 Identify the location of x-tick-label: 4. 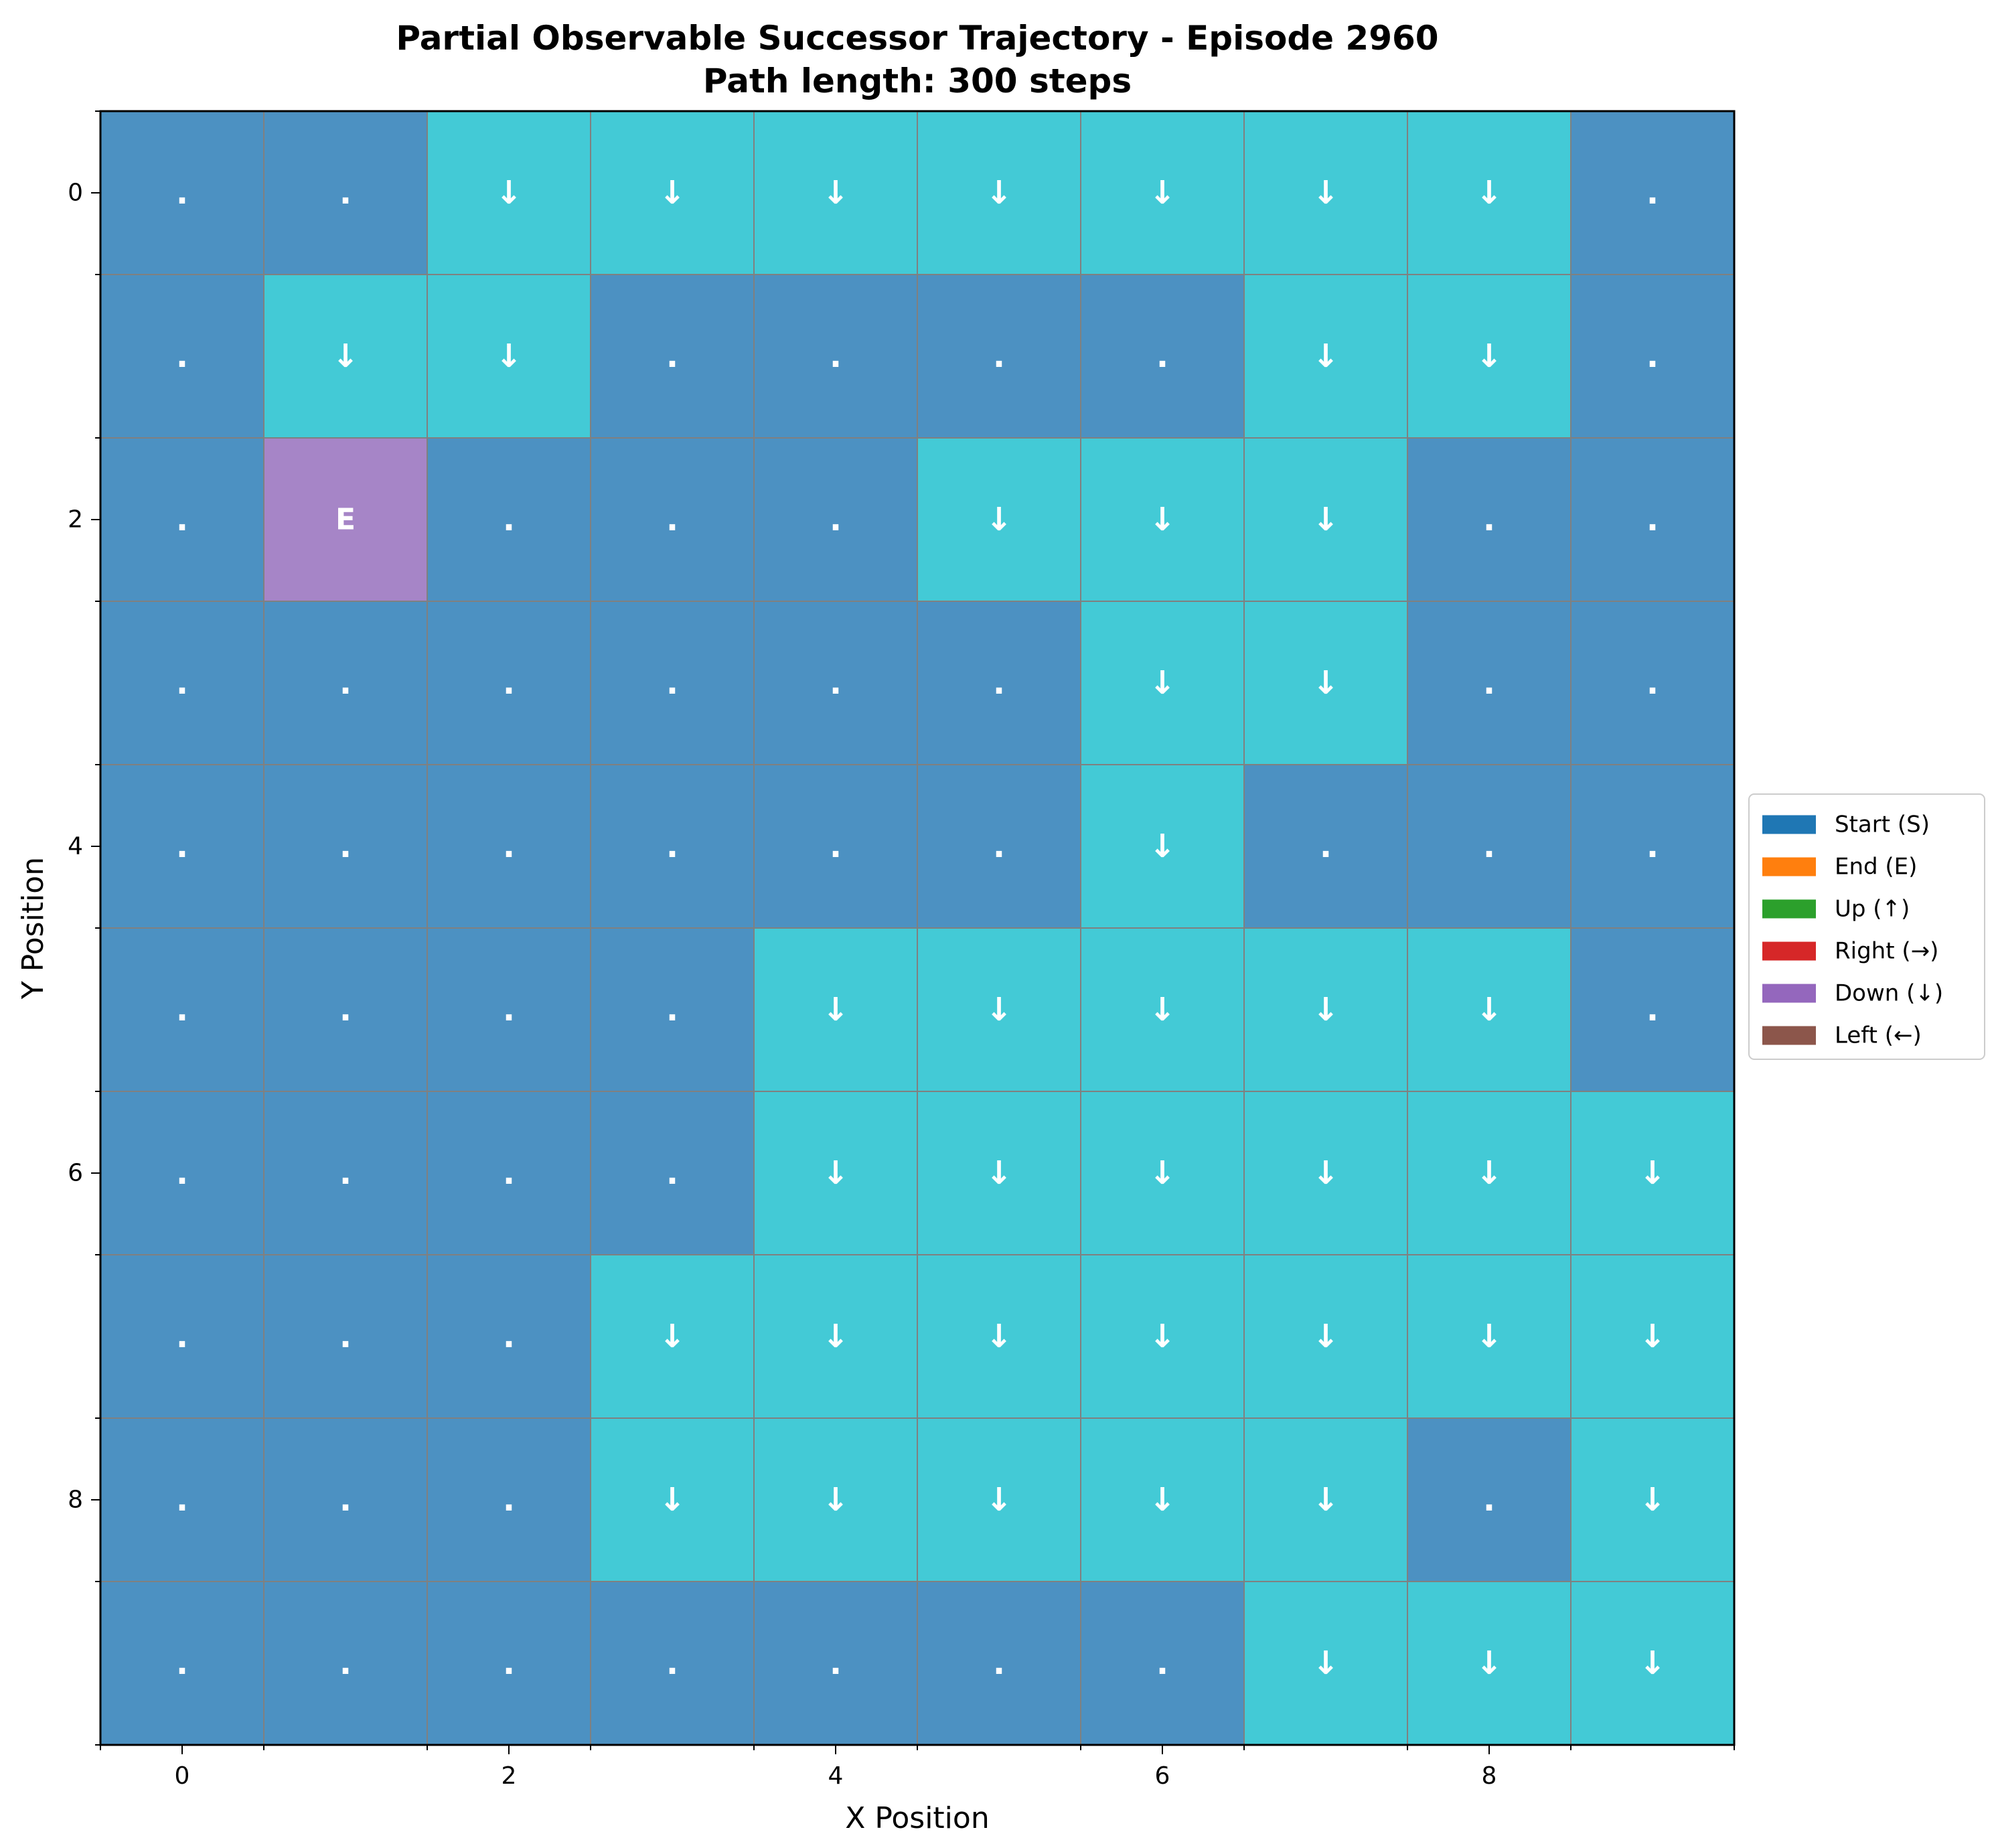
(836, 1776).